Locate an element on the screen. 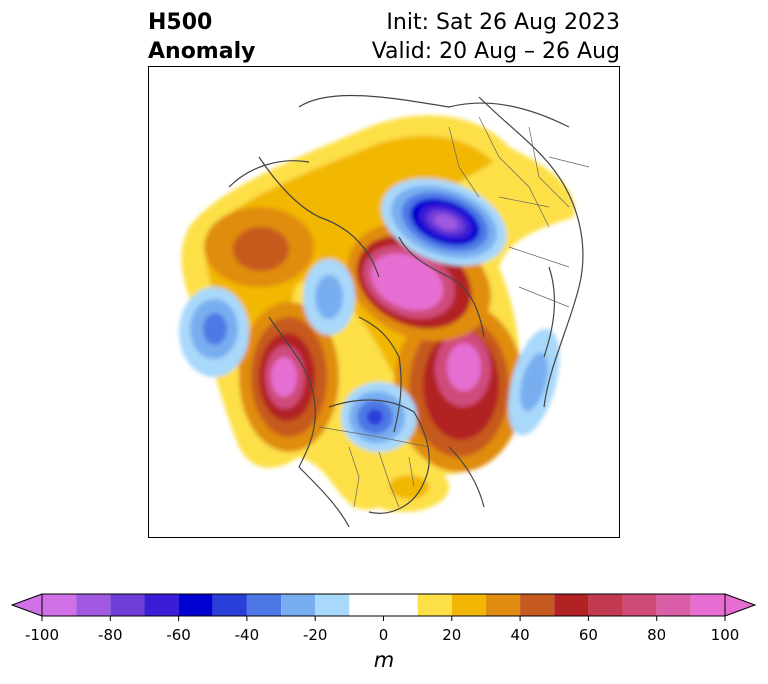  map-title-left: H500 Anomaly is located at coordinates (201, 37).